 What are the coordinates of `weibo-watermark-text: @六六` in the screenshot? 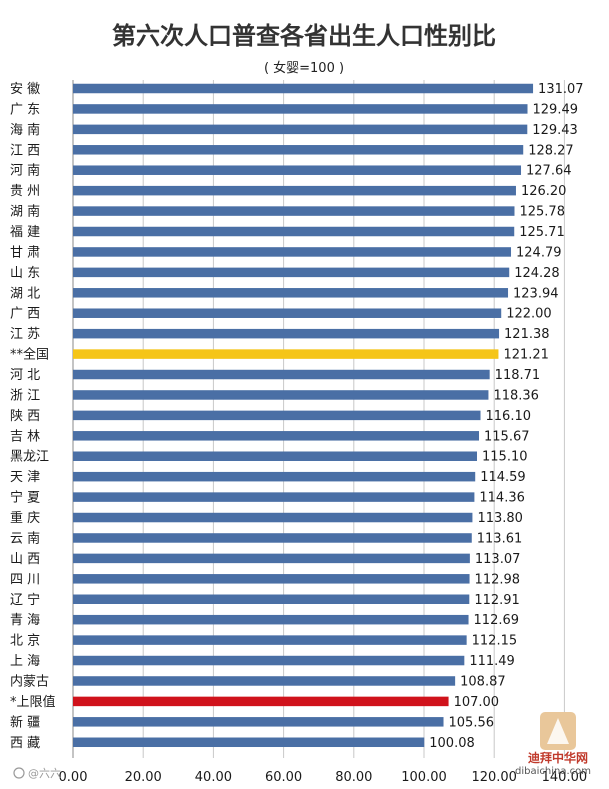 It's located at (44, 773).